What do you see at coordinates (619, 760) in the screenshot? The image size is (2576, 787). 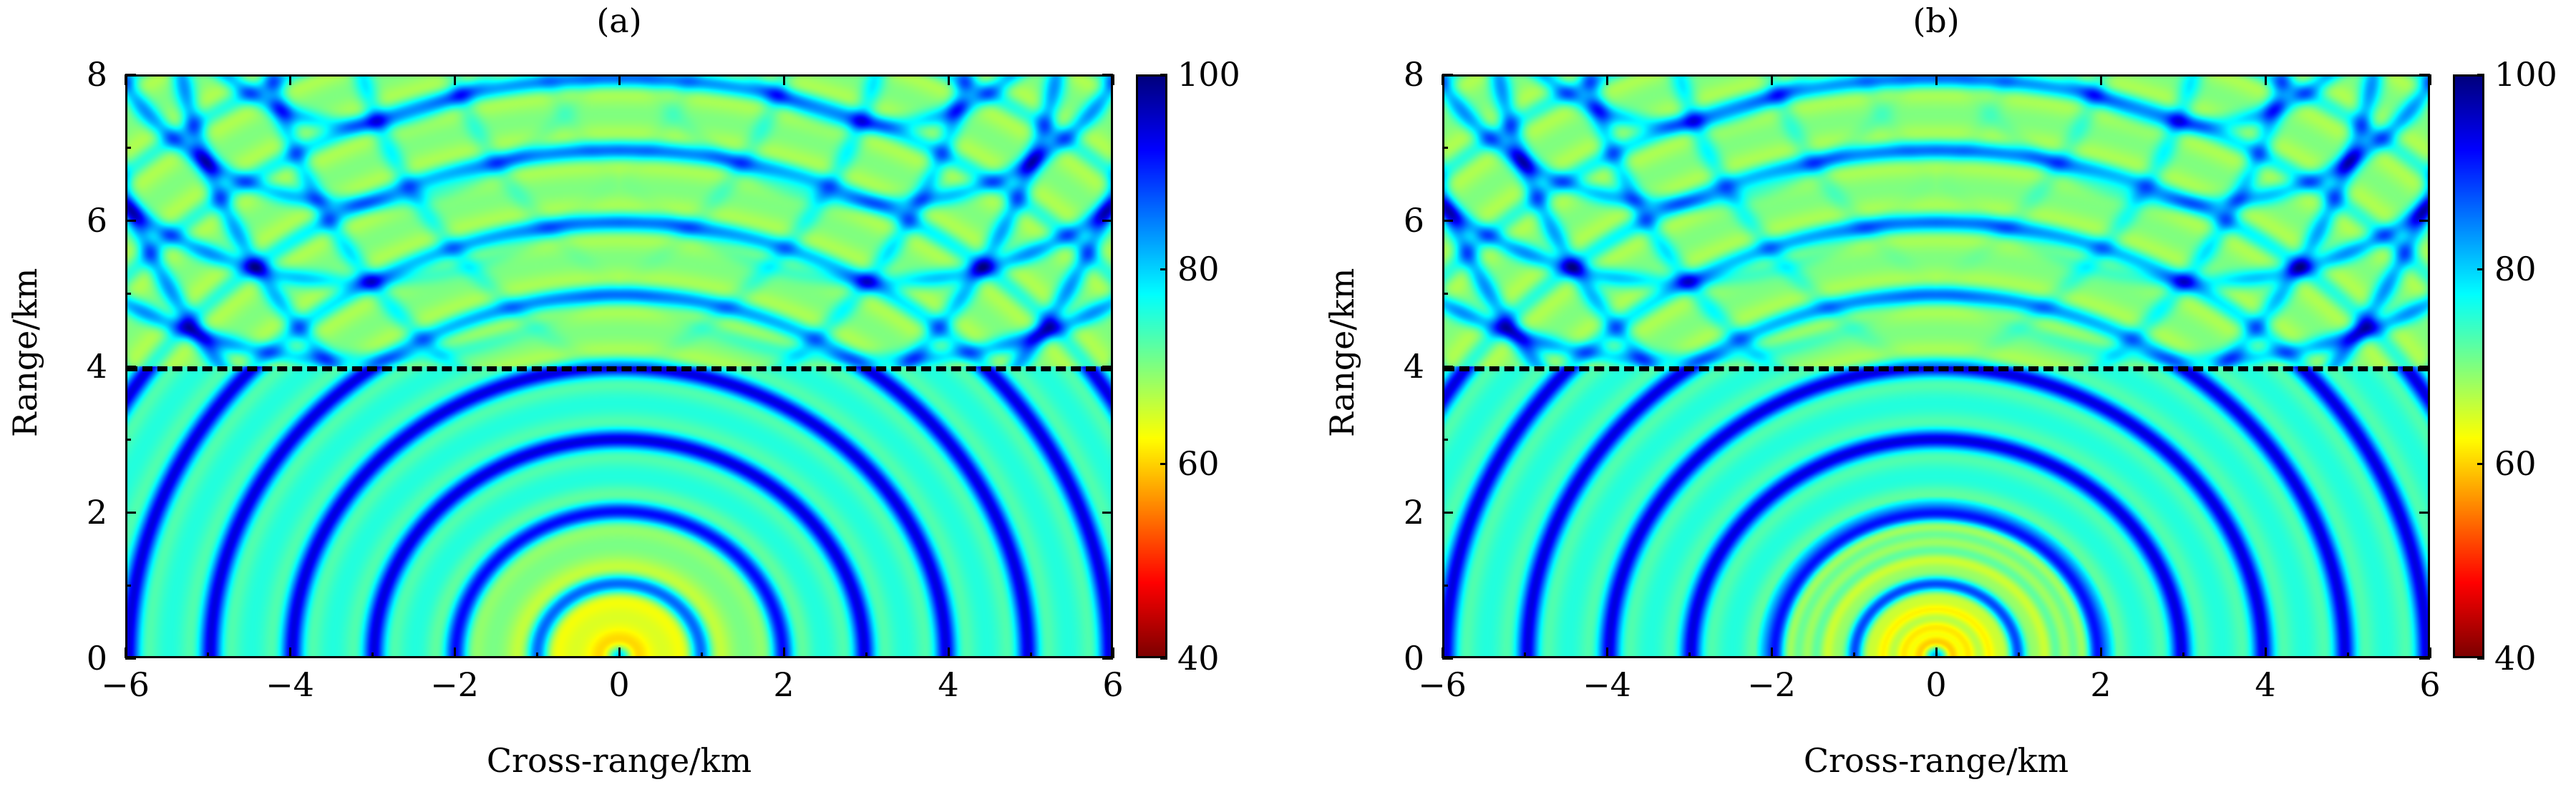 I see `x-axis-title: Cross-range/km` at bounding box center [619, 760].